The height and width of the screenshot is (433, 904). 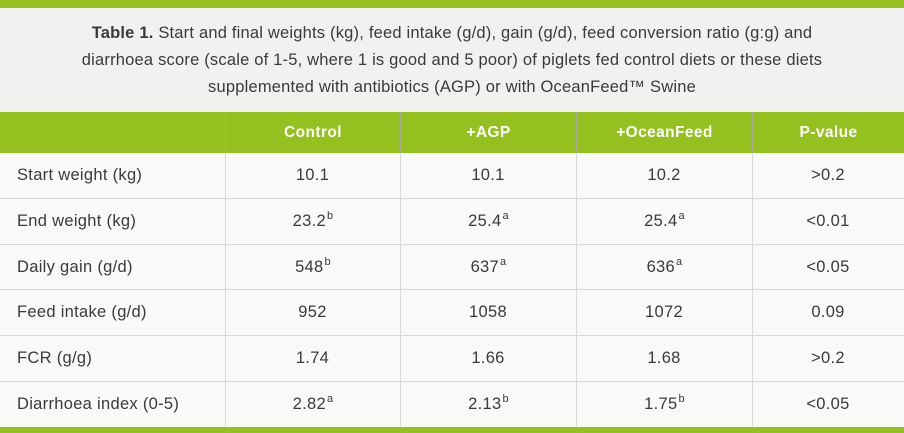 What do you see at coordinates (122, 32) in the screenshot?
I see `caption-table-number: Table 1.` at bounding box center [122, 32].